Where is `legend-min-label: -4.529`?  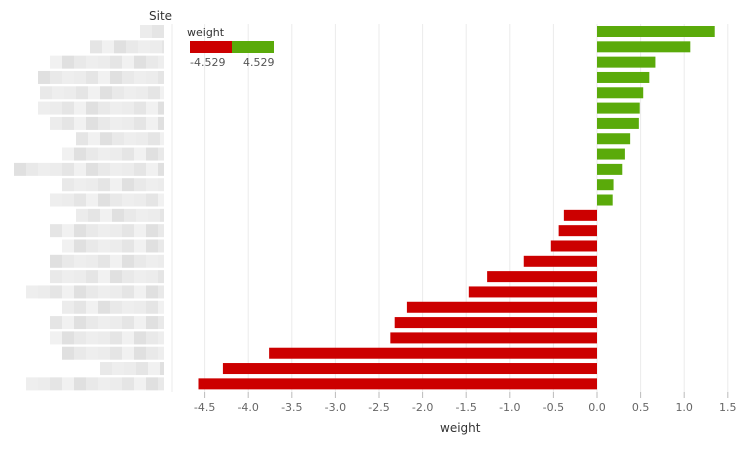
legend-min-label: -4.529 is located at coordinates (208, 62).